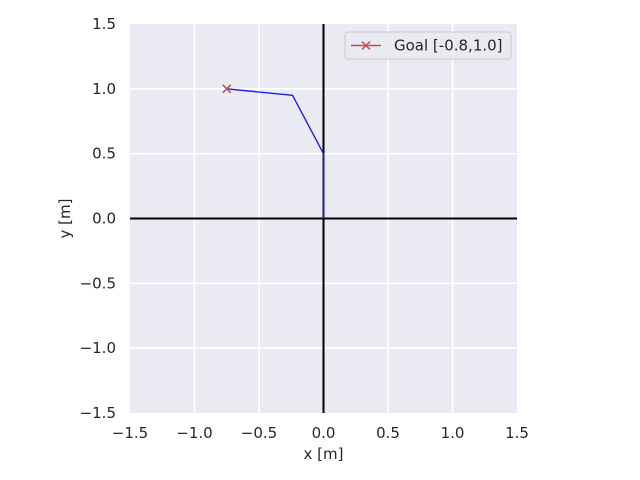 The image size is (640, 480). I want to click on y-tick-label: 1.5, so click(104, 24).